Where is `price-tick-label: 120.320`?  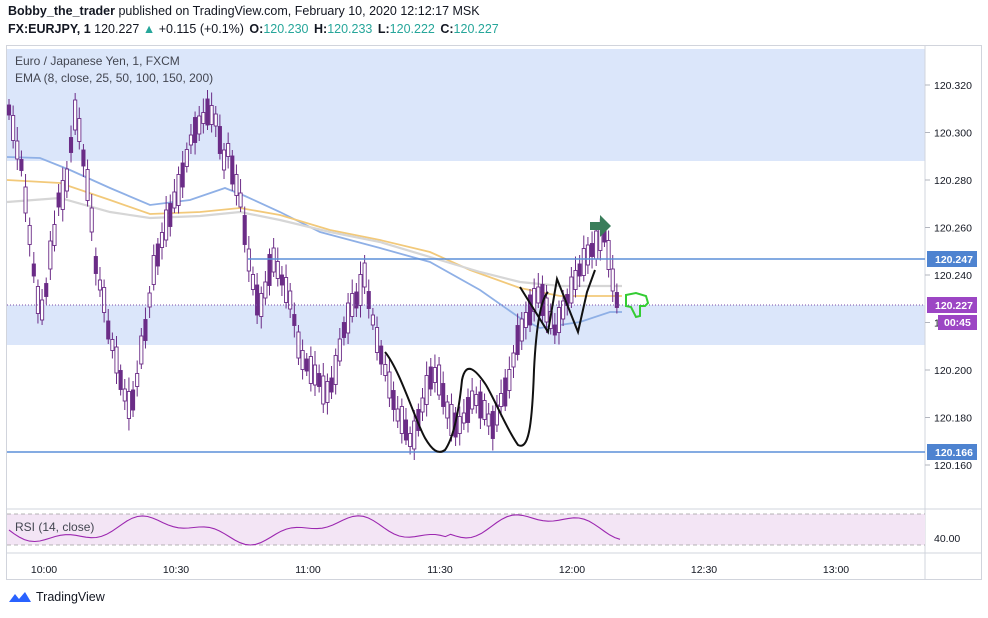 price-tick-label: 120.320 is located at coordinates (953, 86).